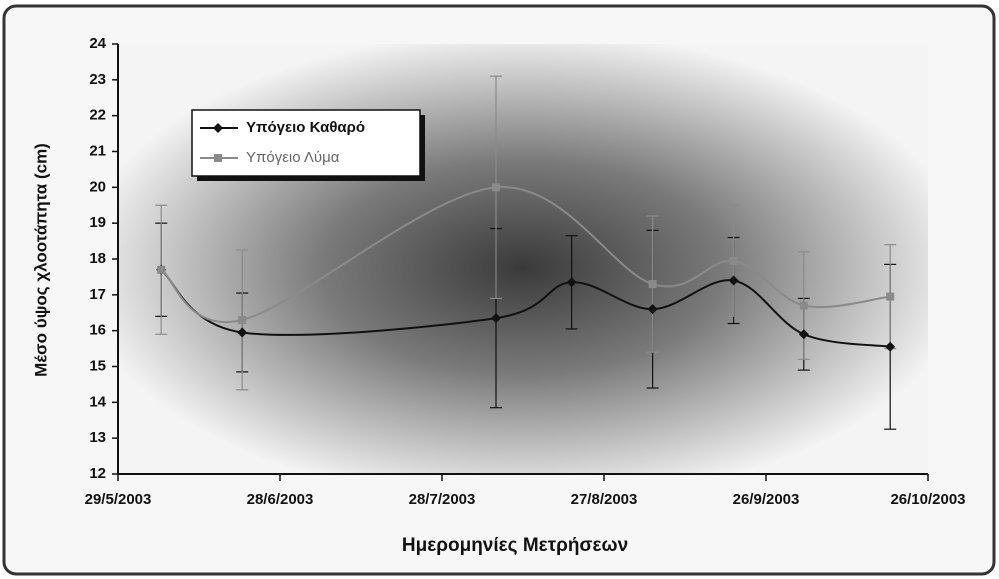 Image resolution: width=999 pixels, height=579 pixels. What do you see at coordinates (293, 157) in the screenshot?
I see `legend-label: Υπόγειο Λύμα` at bounding box center [293, 157].